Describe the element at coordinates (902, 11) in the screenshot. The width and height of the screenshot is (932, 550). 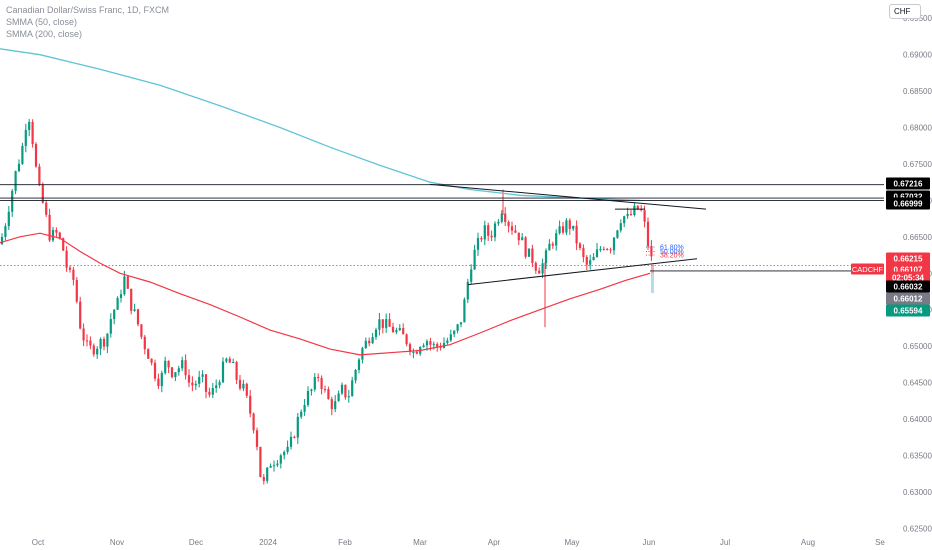
I see `currency-label: CHF` at that location.